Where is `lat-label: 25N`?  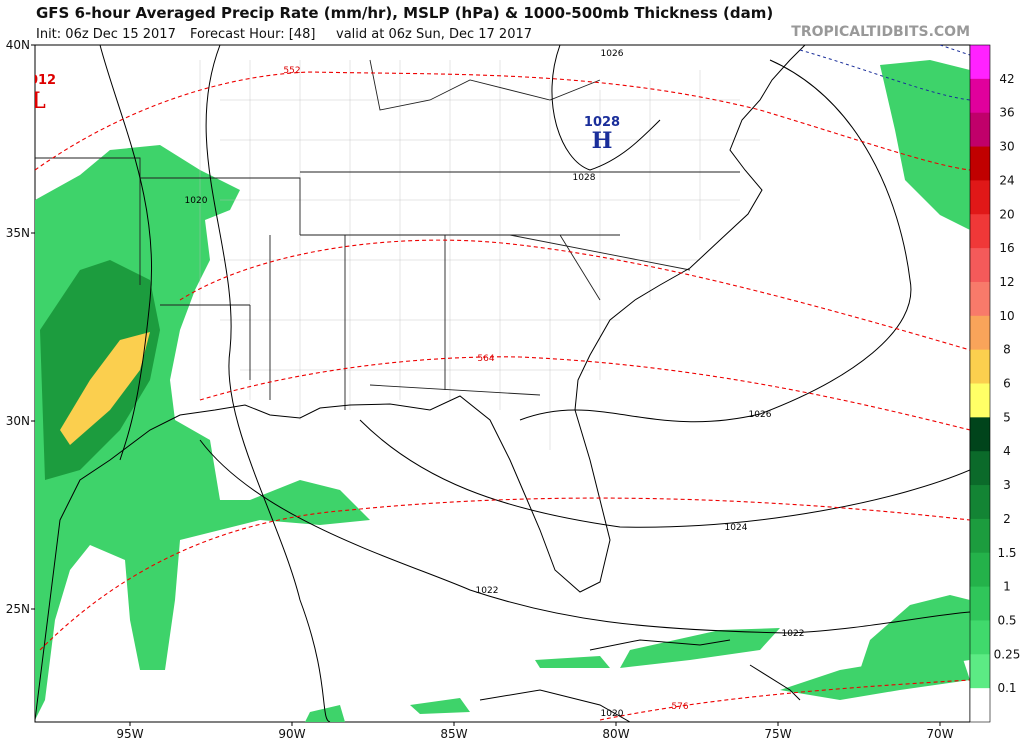 lat-label: 25N is located at coordinates (18, 609).